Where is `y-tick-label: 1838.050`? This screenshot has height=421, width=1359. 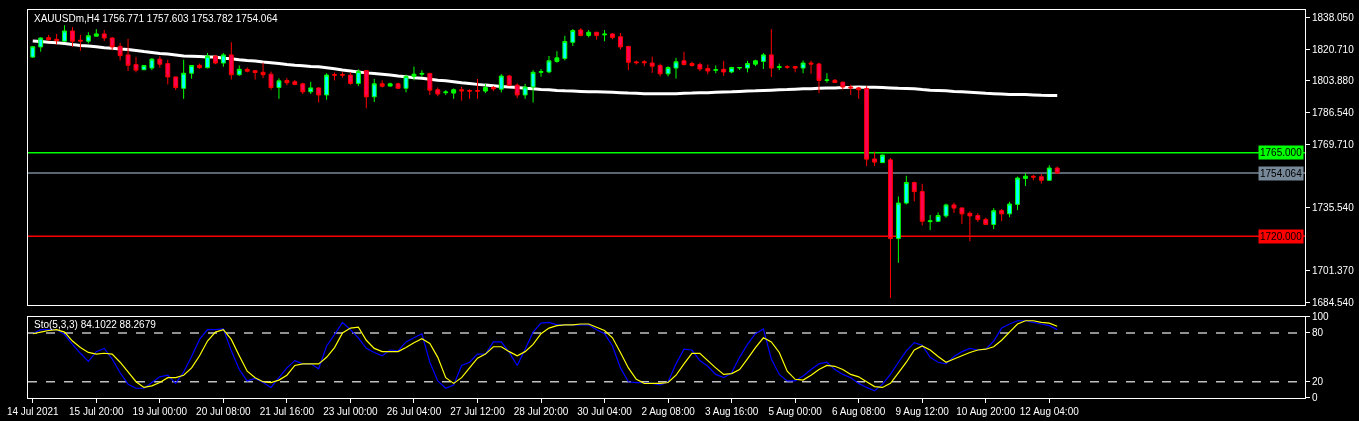 y-tick-label: 1838.050 is located at coordinates (1333, 17).